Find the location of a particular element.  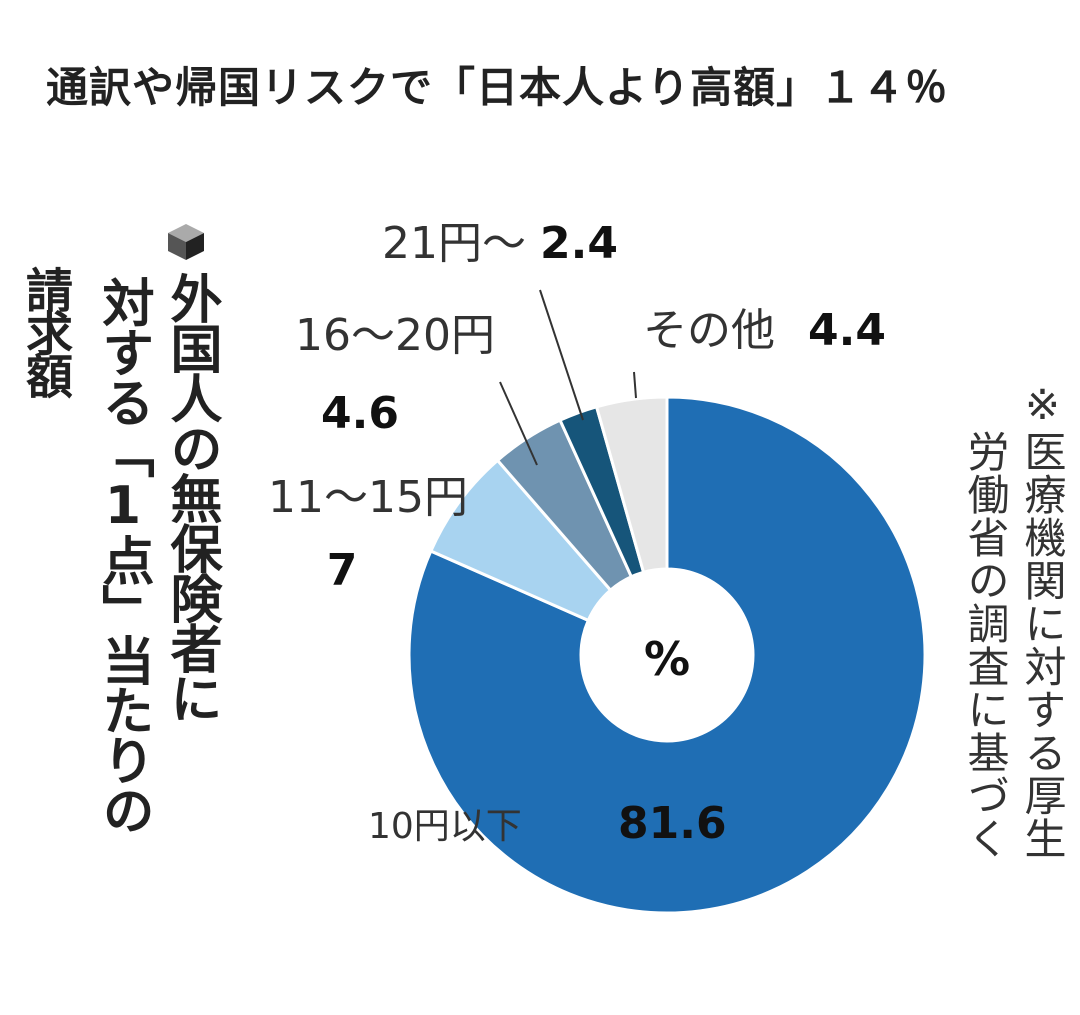

chart-title-line-2: 対する「1点」当たりの is located at coordinates (123, 555).